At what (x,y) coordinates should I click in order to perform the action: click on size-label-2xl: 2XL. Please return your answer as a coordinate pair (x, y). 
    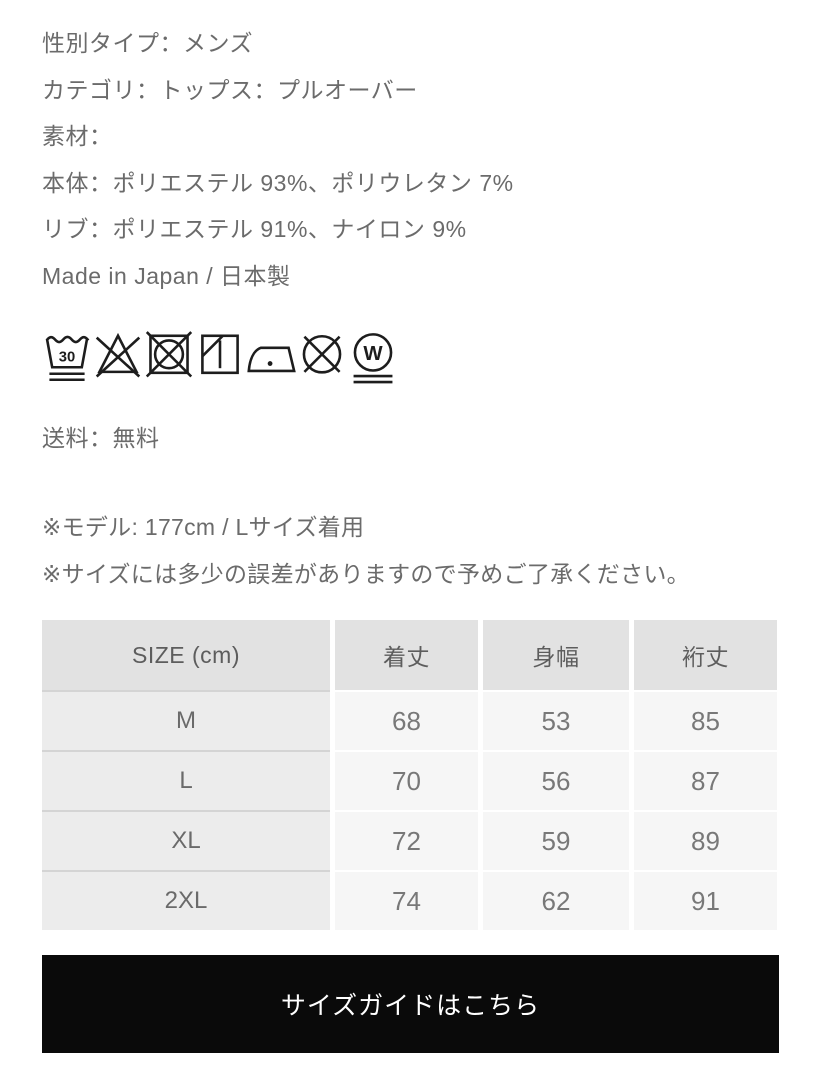
    Looking at the image, I should click on (186, 900).